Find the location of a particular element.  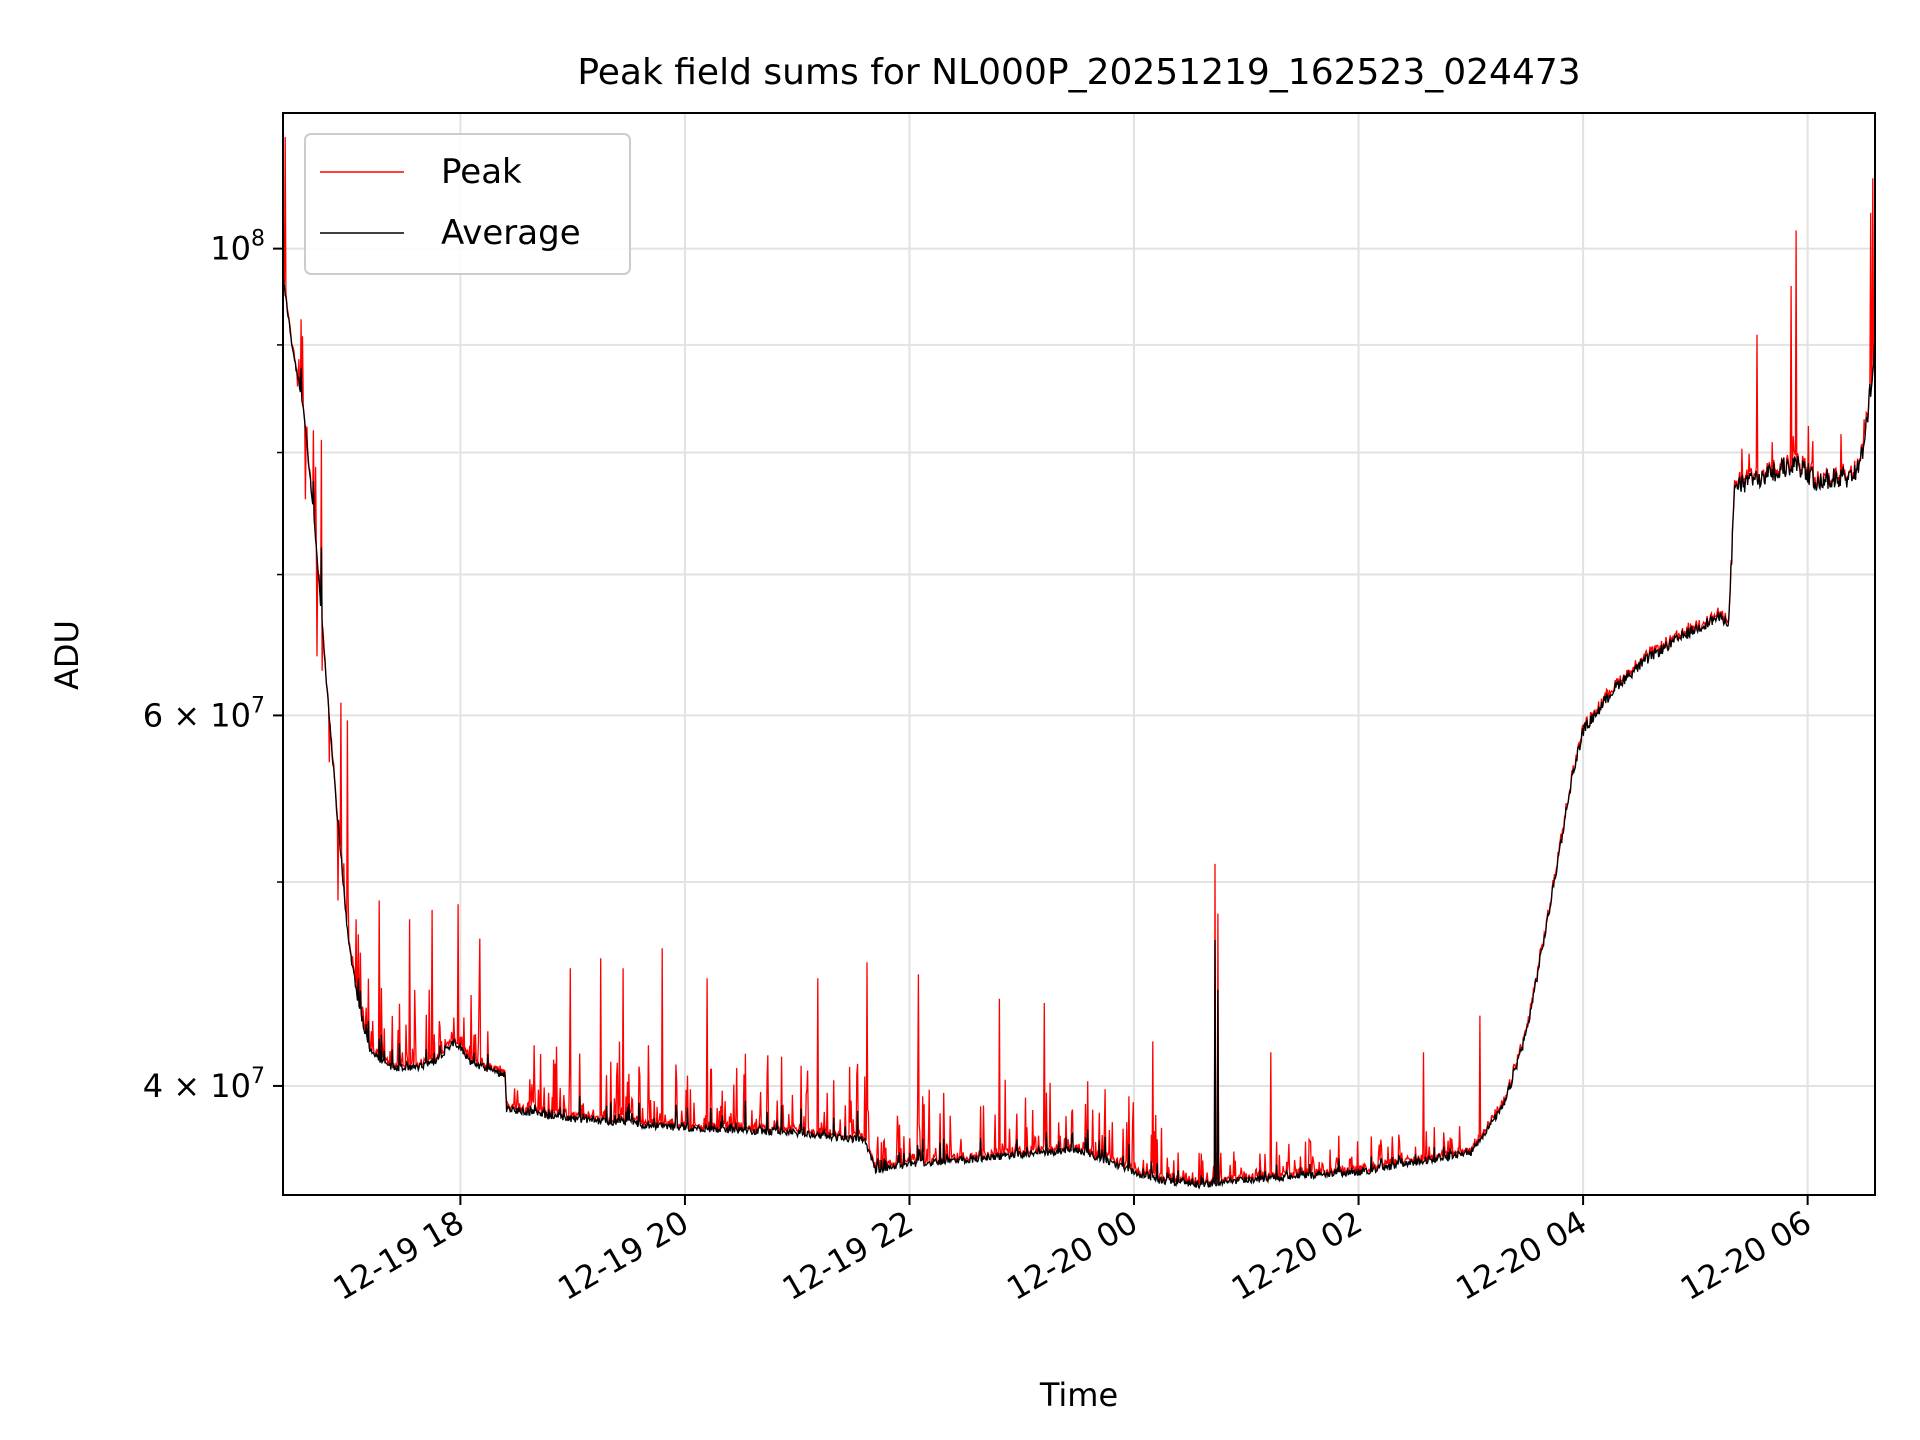

y-tick-label: 4 × 107 is located at coordinates (204, 1084).